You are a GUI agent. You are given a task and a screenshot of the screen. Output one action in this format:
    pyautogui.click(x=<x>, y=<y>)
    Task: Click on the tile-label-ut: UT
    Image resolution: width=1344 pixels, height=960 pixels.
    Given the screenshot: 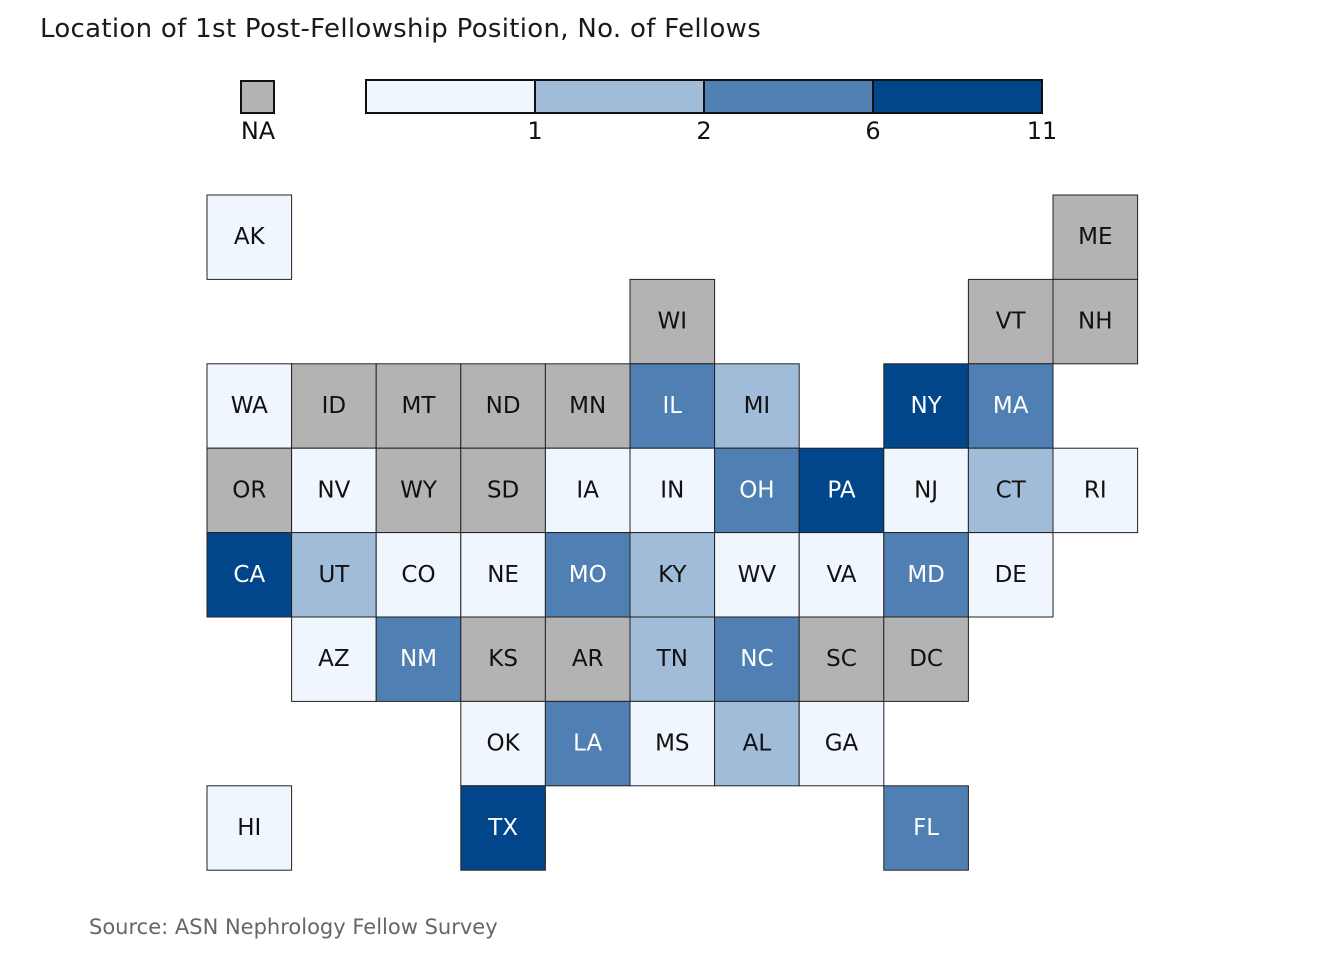 What is the action you would take?
    pyautogui.click(x=334, y=575)
    